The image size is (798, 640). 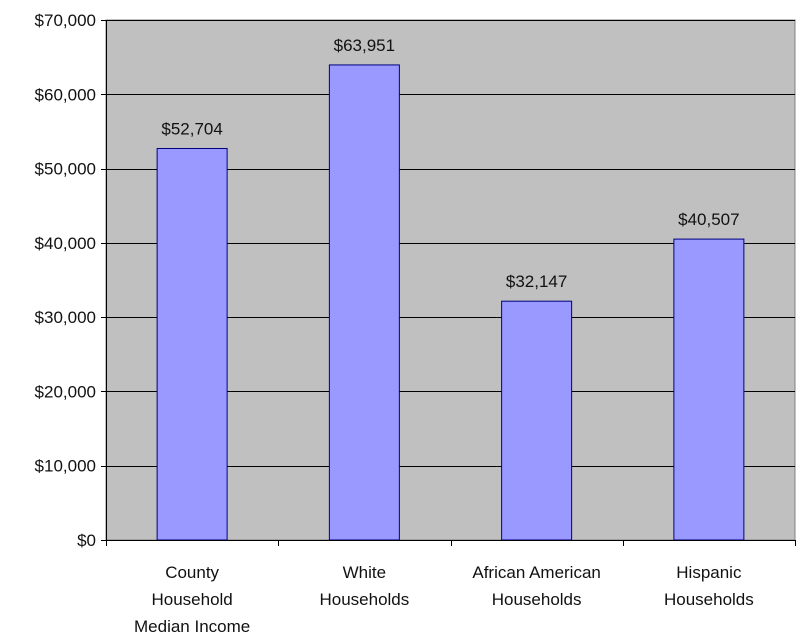 What do you see at coordinates (536, 572) in the screenshot?
I see `category-label-2-line-0: African American` at bounding box center [536, 572].